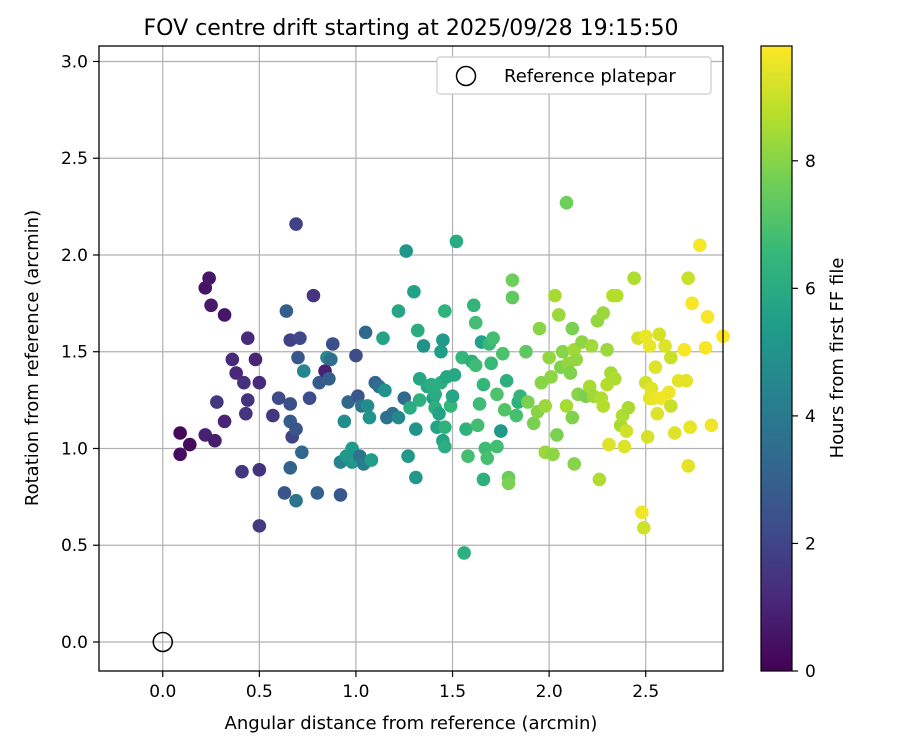 The height and width of the screenshot is (750, 900). Describe the element at coordinates (466, 76) in the screenshot. I see `legend-reference-marker` at that location.